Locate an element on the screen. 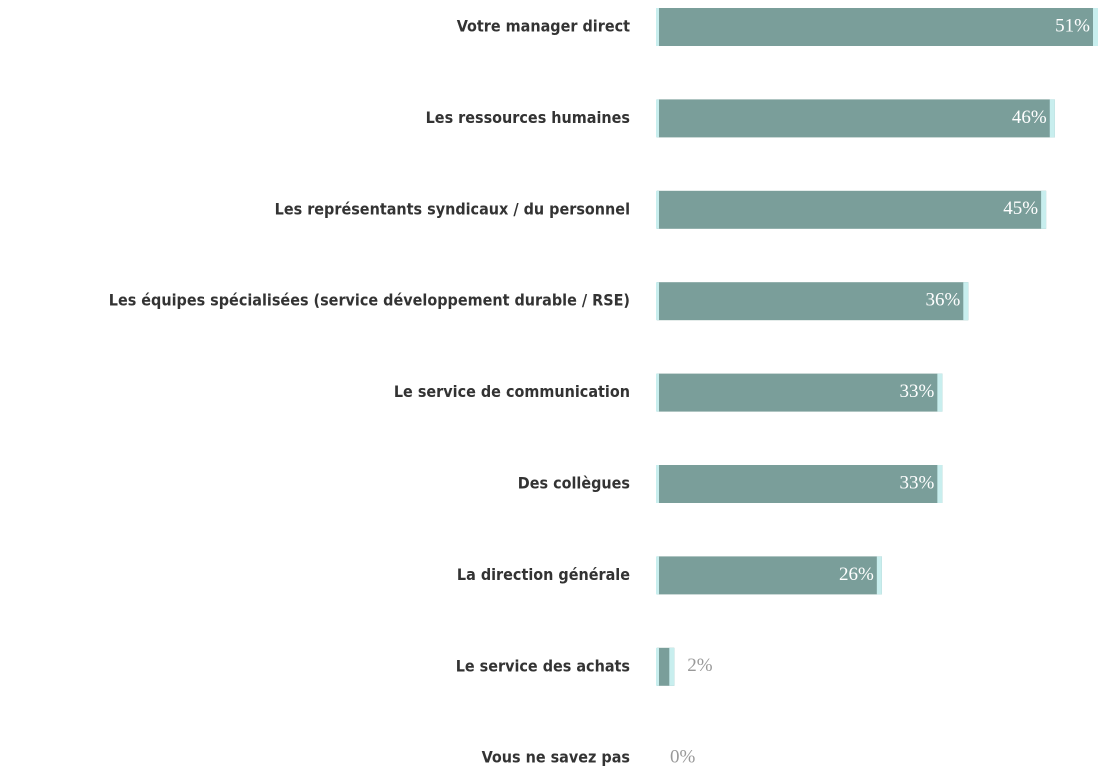 The height and width of the screenshot is (769, 1103). category-label: La direction générale is located at coordinates (543, 574).